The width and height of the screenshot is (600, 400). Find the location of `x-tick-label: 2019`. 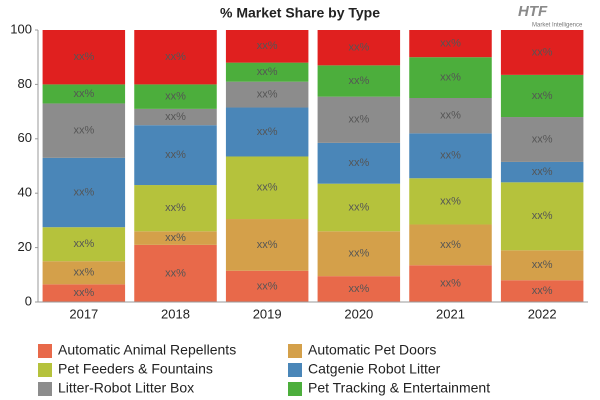

x-tick-label: 2019 is located at coordinates (267, 313).